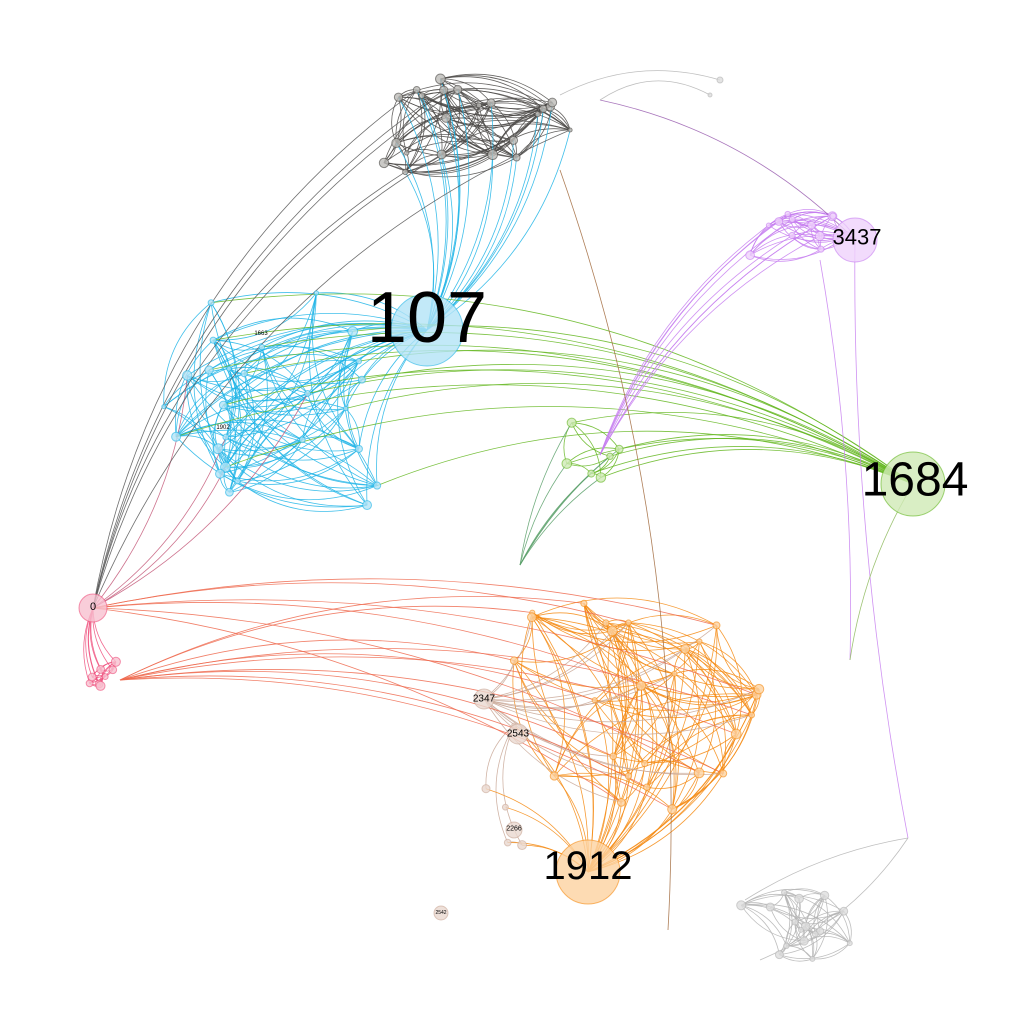 This screenshot has height=1024, width=1024. I want to click on node-label-107: 107, so click(427, 318).